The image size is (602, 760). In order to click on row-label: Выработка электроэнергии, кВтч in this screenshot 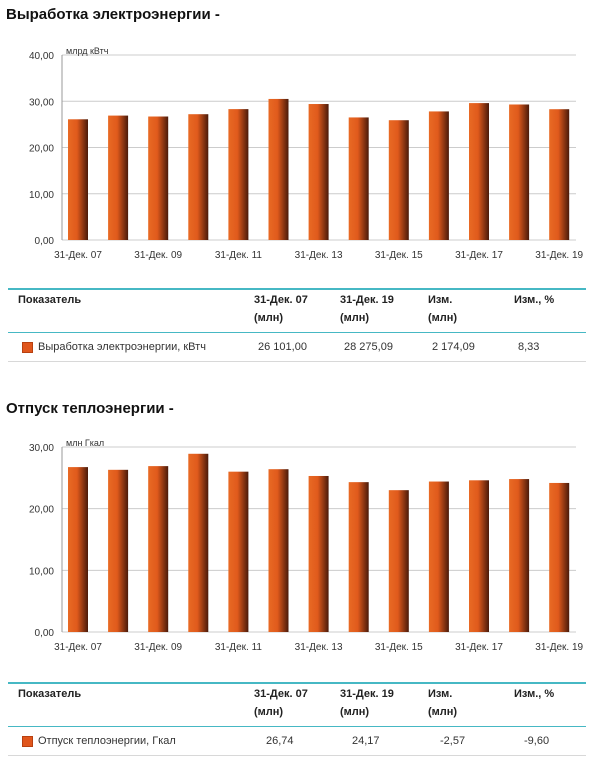, I will do `click(122, 347)`.